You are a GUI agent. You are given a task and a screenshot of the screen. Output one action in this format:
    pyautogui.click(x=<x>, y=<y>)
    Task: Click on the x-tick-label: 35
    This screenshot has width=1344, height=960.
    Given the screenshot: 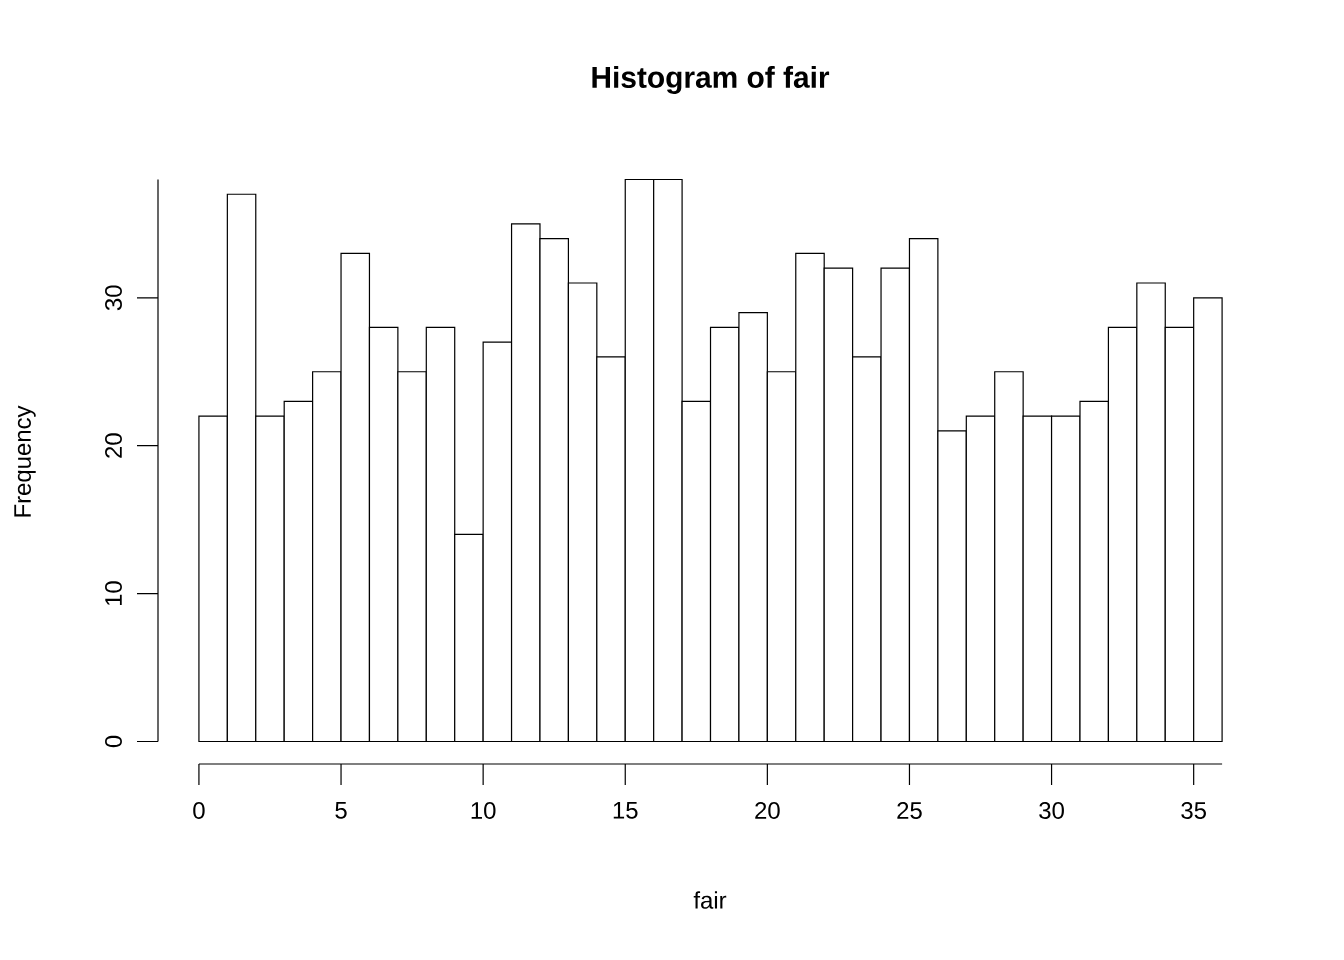 What is the action you would take?
    pyautogui.click(x=1193, y=810)
    